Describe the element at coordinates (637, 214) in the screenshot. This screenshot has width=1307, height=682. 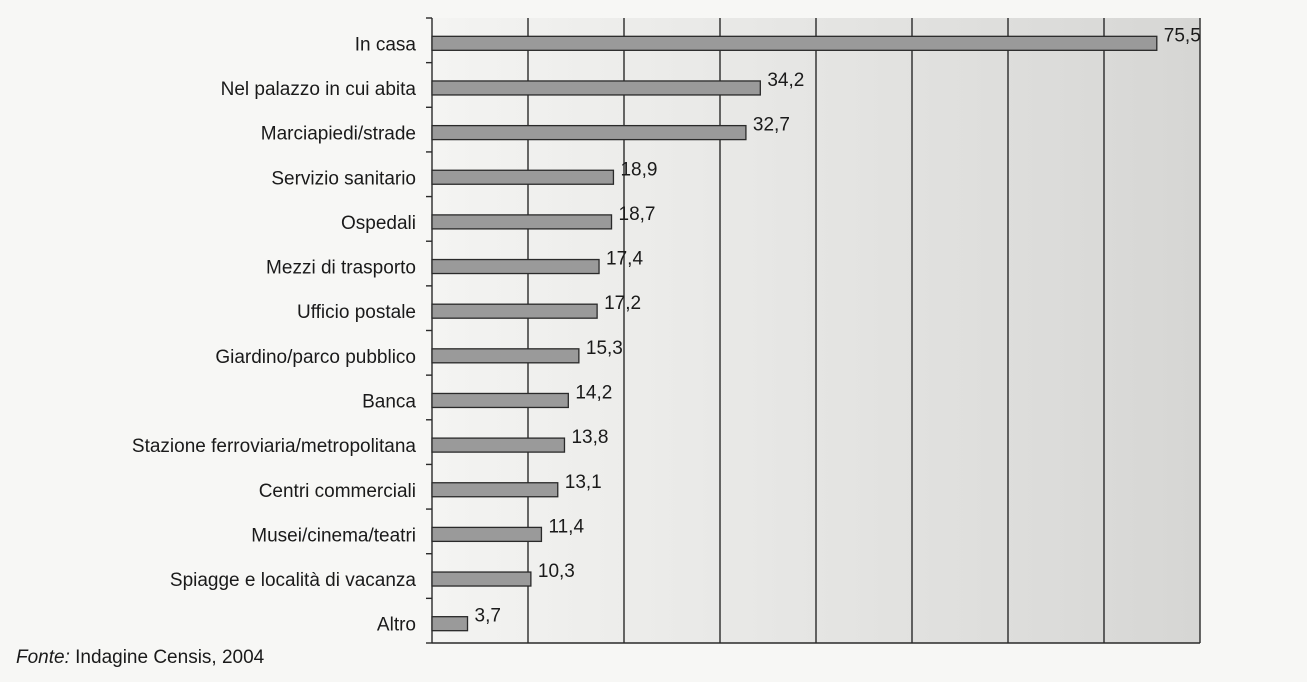
I see `data-label: 18,7` at that location.